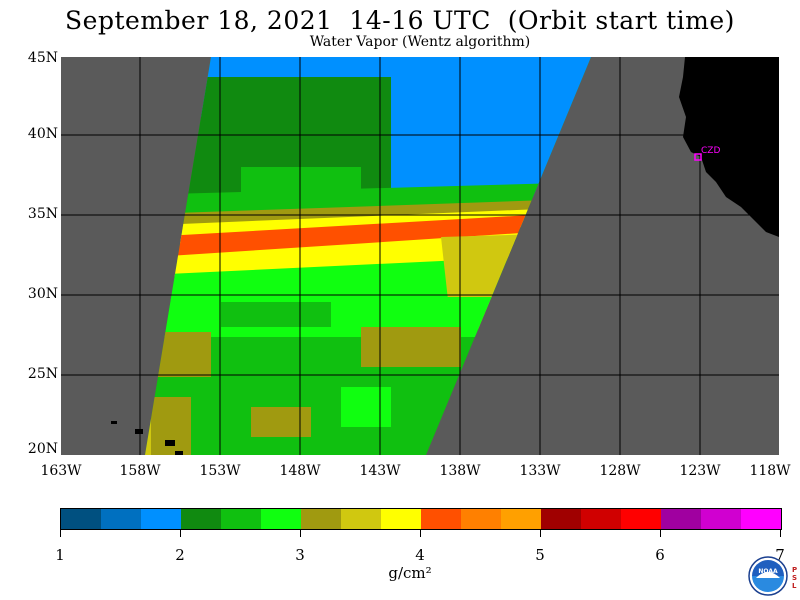 This screenshot has width=800, height=600. Describe the element at coordinates (410, 573) in the screenshot. I see `colorbar-unit: g/cm²` at that location.